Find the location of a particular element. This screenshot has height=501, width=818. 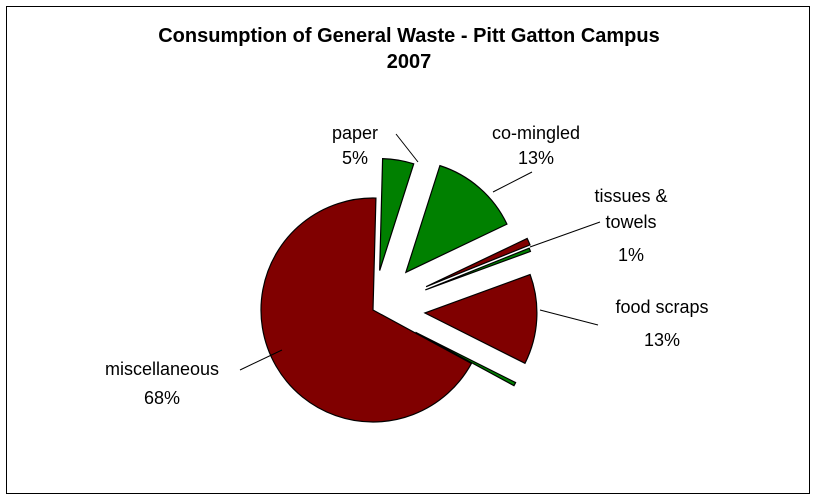

leader-tissues-towels is located at coordinates (565, 234).